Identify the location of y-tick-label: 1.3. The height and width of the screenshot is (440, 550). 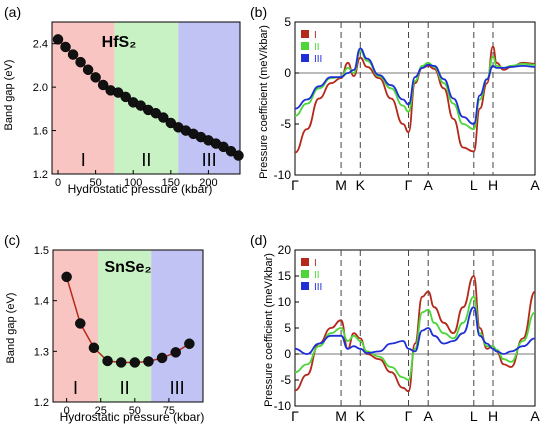
(41, 352).